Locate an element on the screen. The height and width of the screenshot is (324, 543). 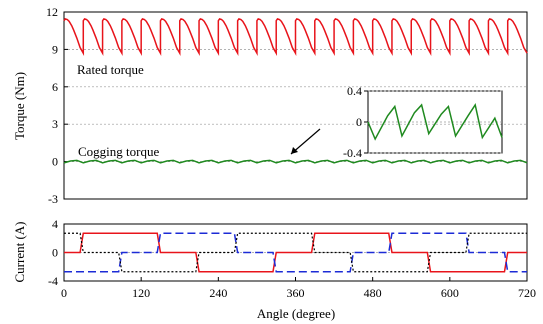
angle-x-axis-label: Angle (degree) is located at coordinates (296, 313).